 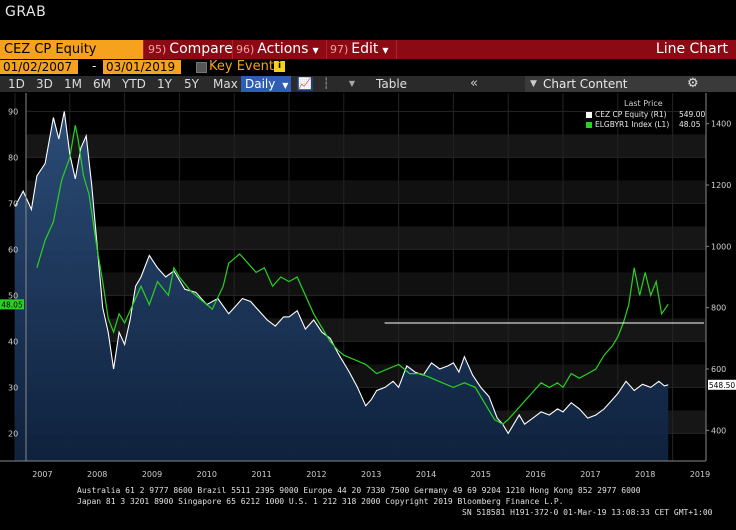 I want to click on compare-menu: 95) Compare, so click(x=190, y=49).